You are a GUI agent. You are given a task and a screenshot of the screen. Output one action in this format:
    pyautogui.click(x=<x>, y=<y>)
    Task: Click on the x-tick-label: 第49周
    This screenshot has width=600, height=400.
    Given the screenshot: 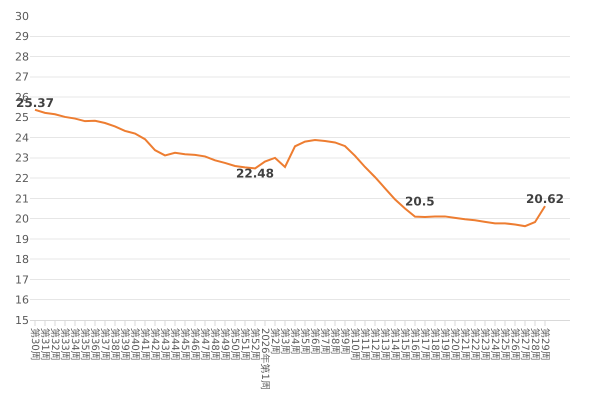 What is the action you would take?
    pyautogui.click(x=224, y=344)
    